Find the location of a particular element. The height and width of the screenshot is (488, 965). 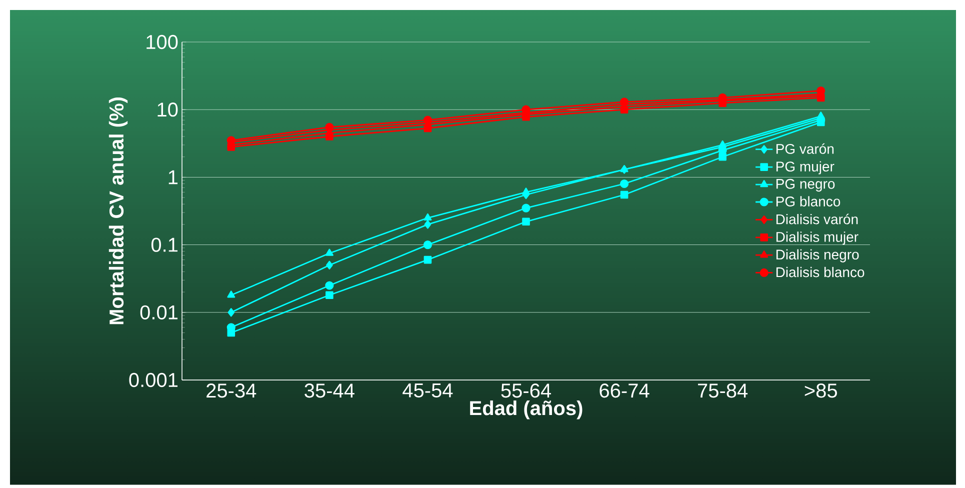

y-tick-label: 0.1 is located at coordinates (164, 245).